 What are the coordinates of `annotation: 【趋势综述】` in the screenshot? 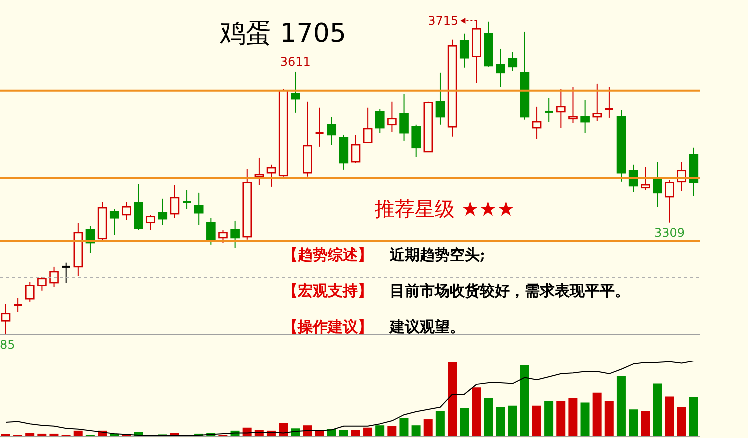 It's located at (328, 255).